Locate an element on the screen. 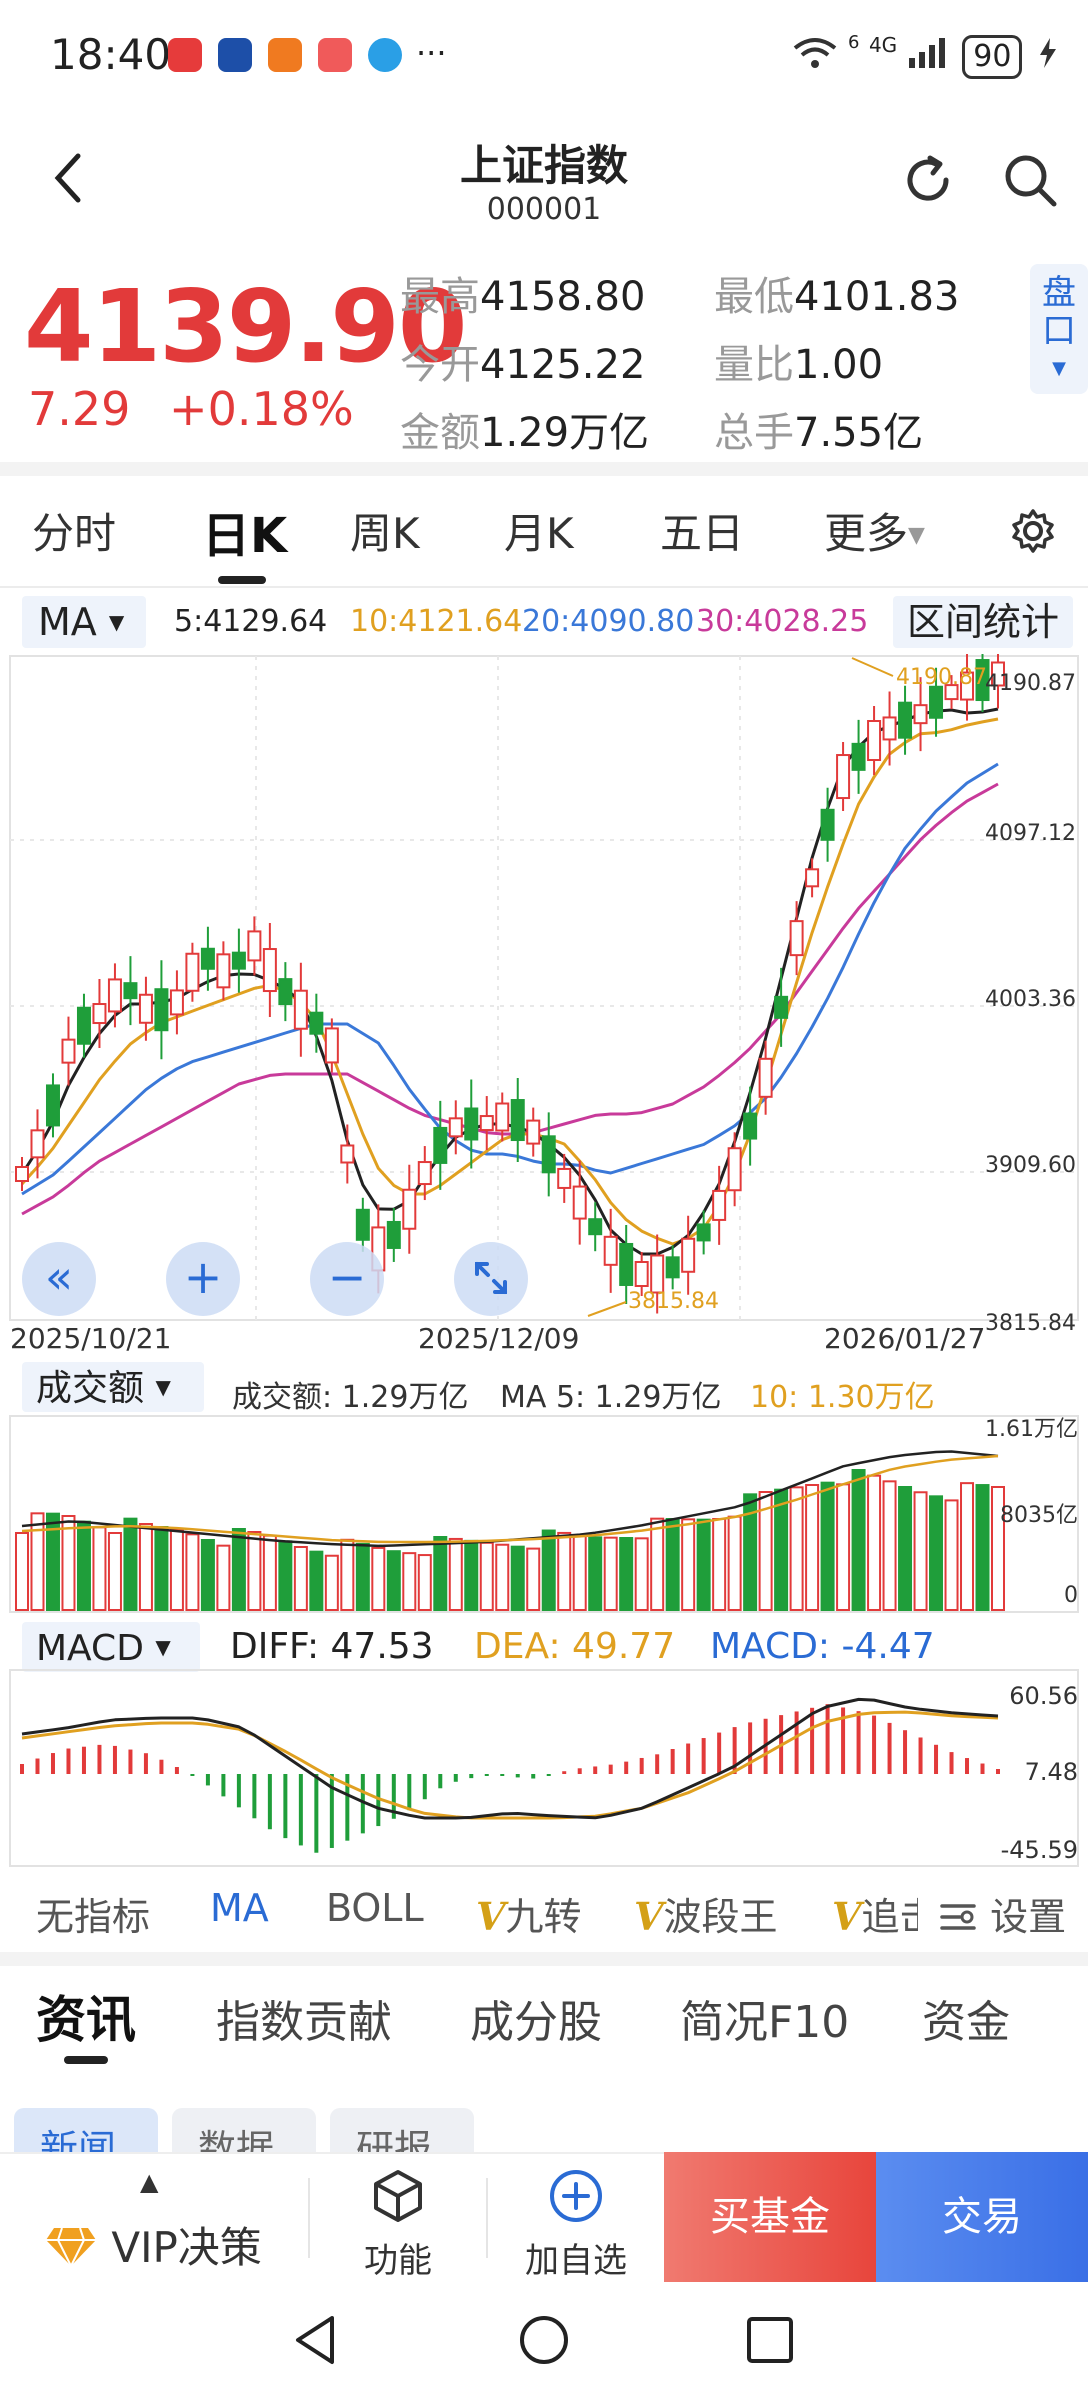 This screenshot has height=2400, width=1088. high-marker: 4190.87 is located at coordinates (919, 673).